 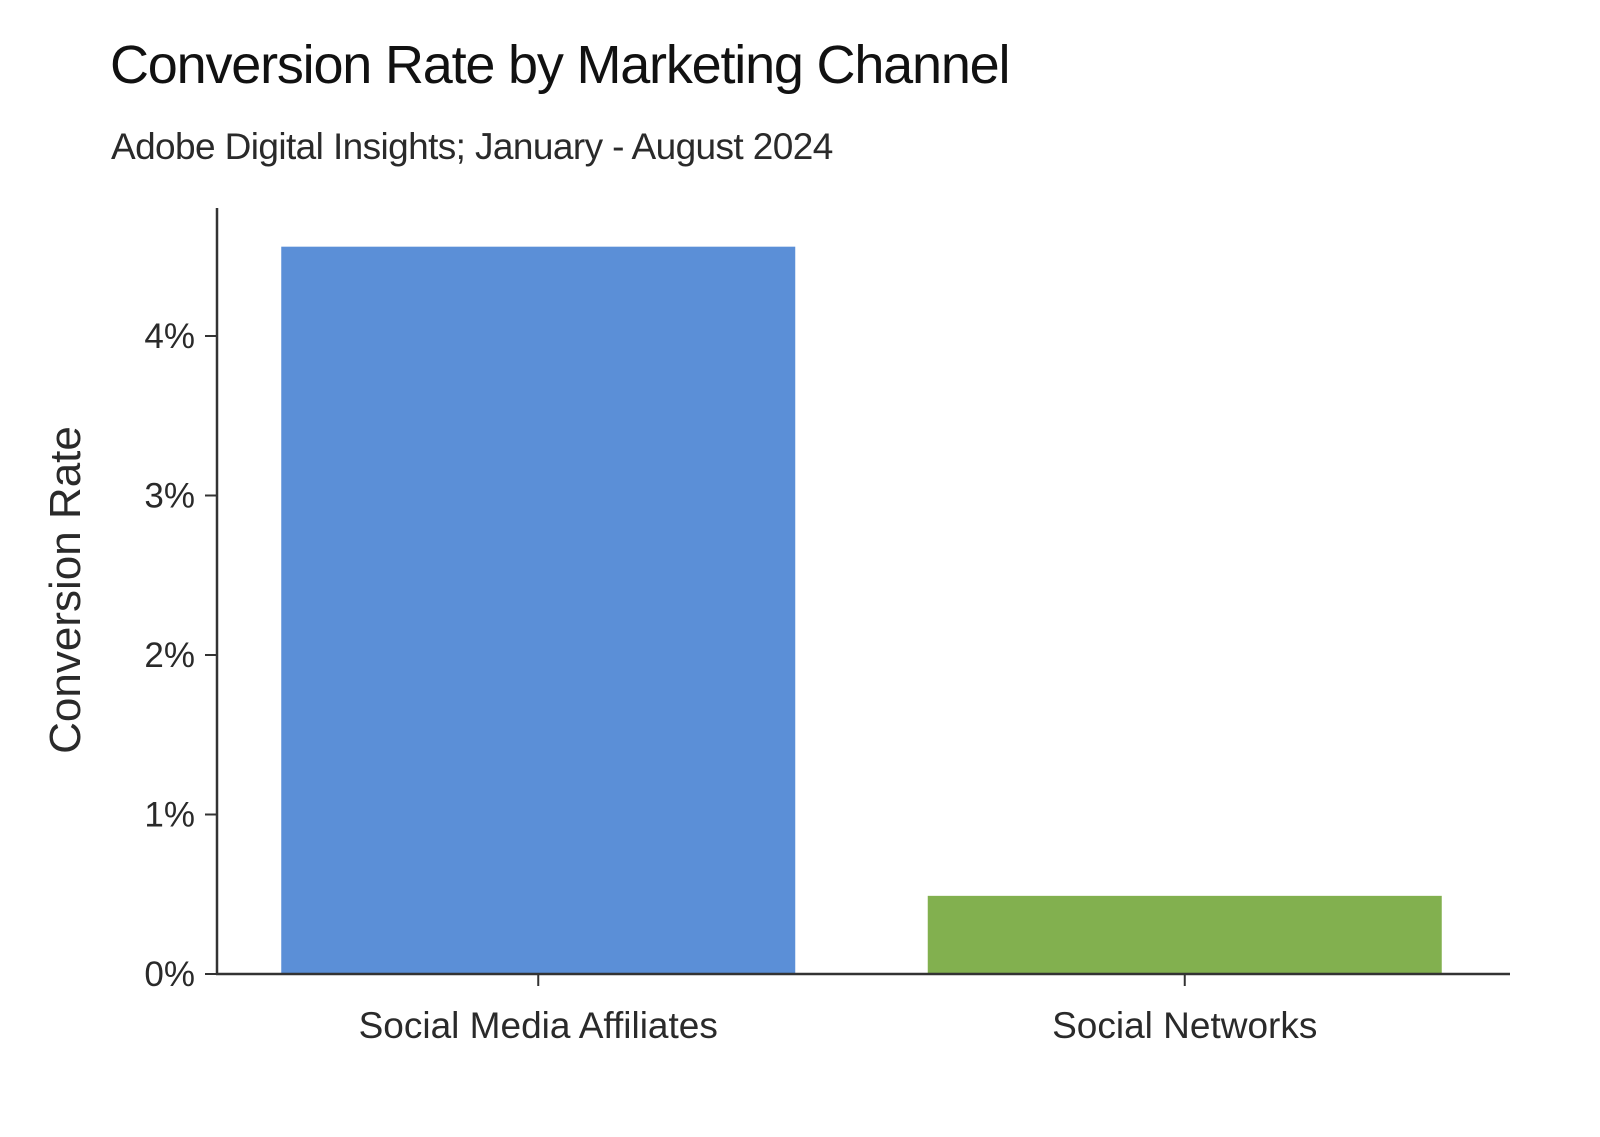 I want to click on x-tick-label: Social Networks, so click(x=1184, y=1025).